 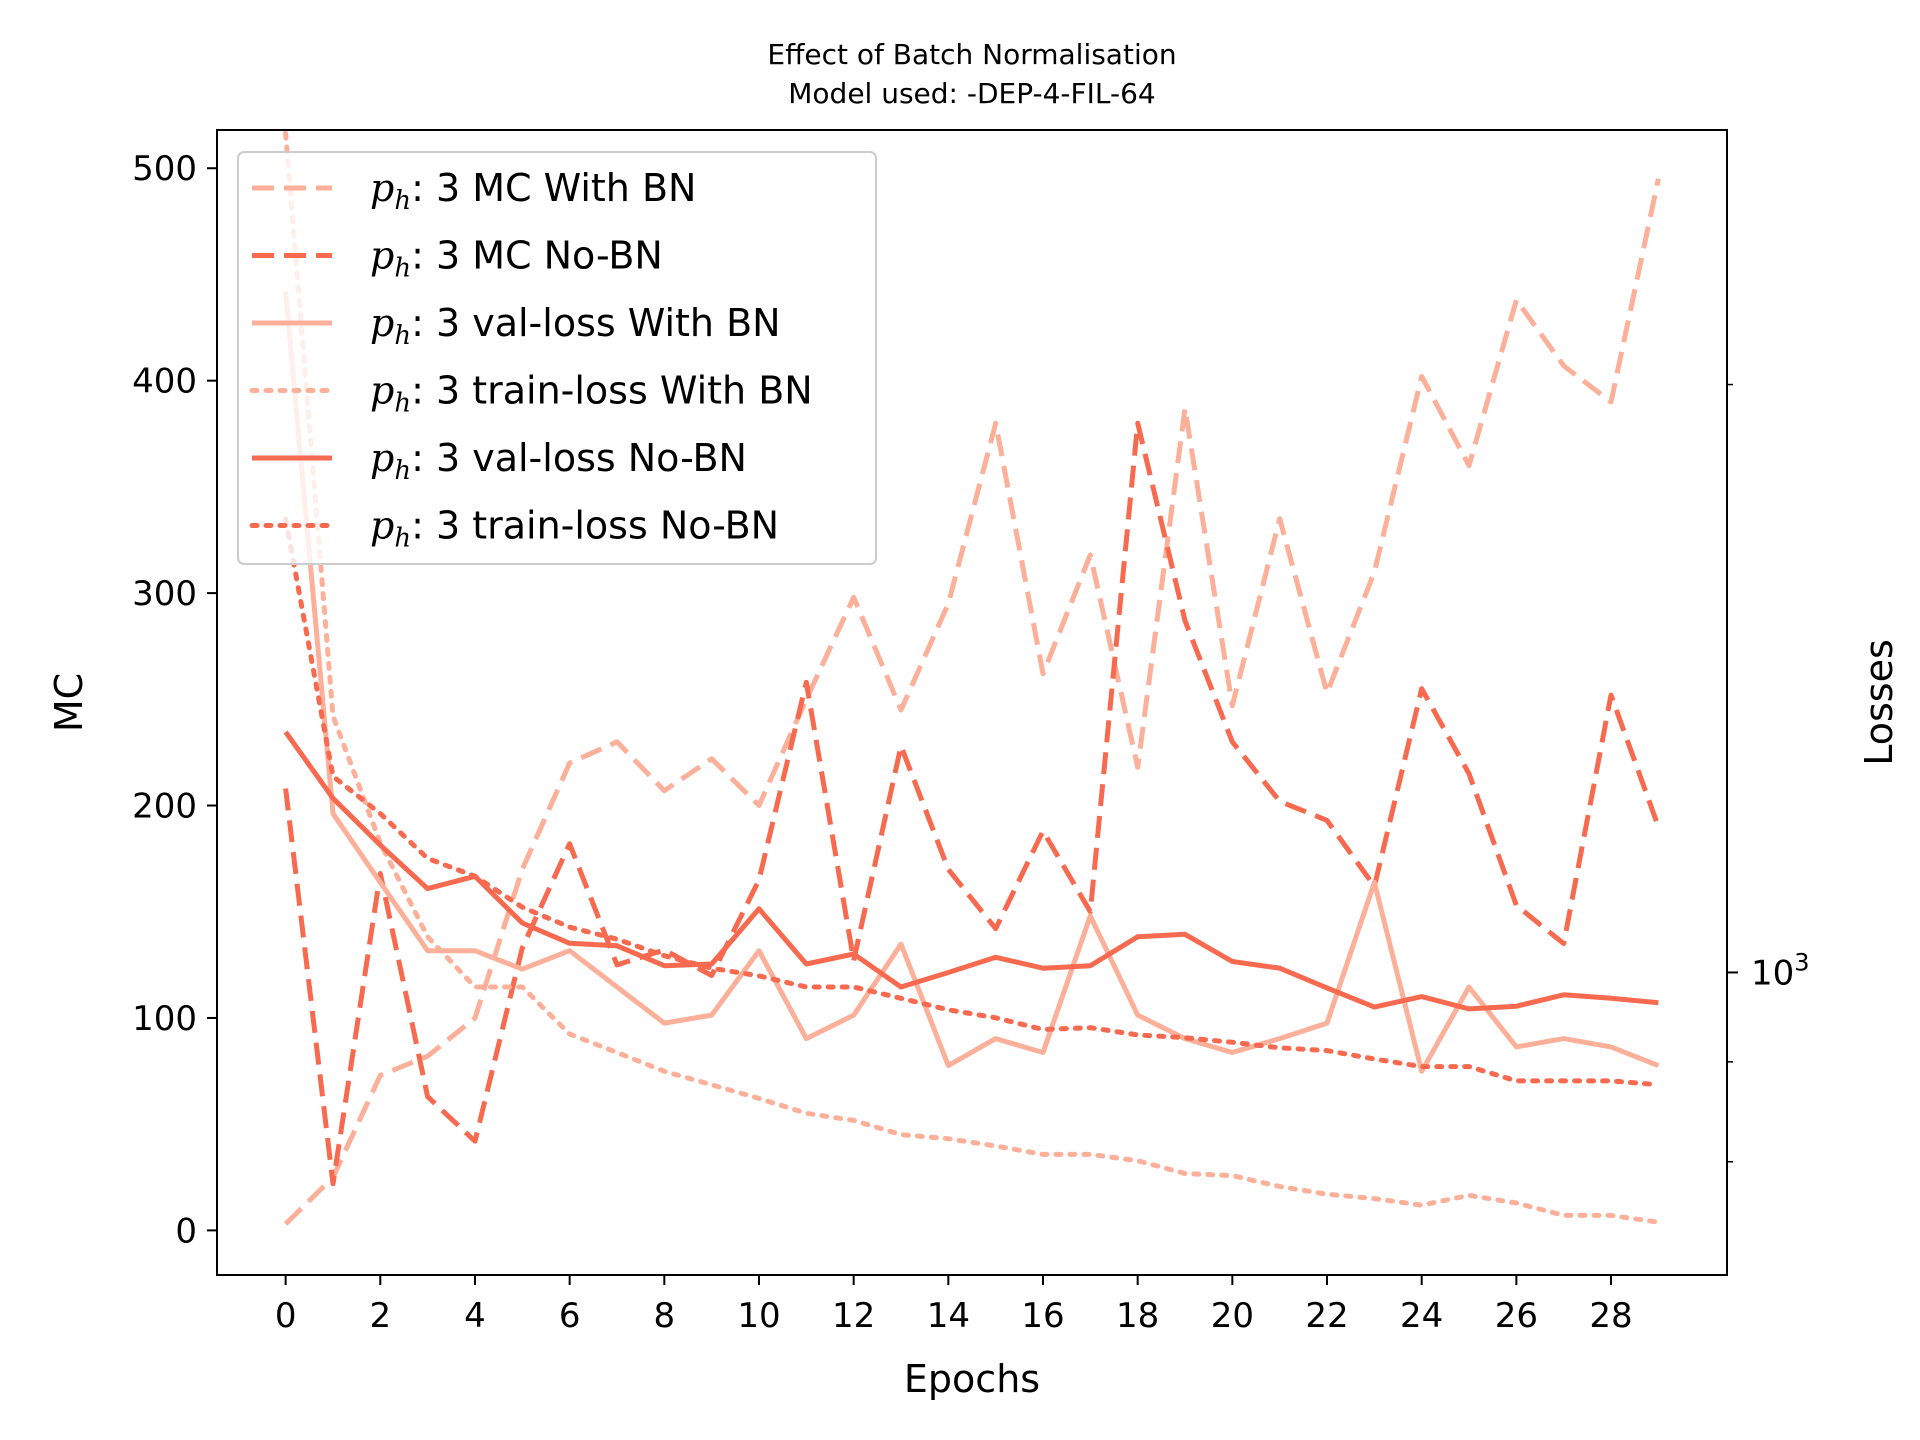 I want to click on y-tick-label: 300, so click(x=164, y=594).